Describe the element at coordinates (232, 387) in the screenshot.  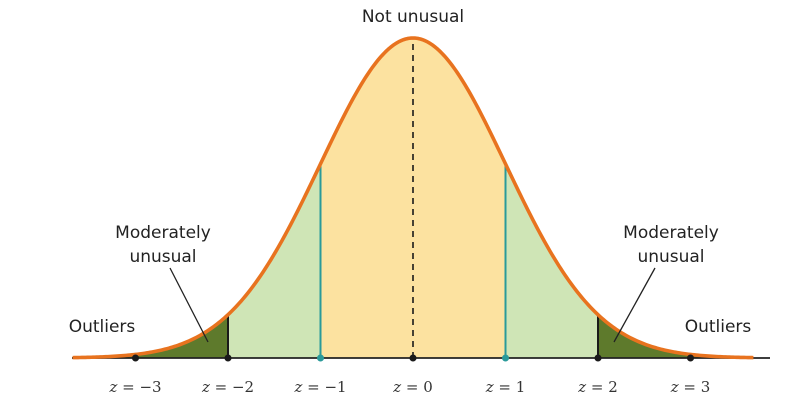
I see `tick-value: = −2` at that location.